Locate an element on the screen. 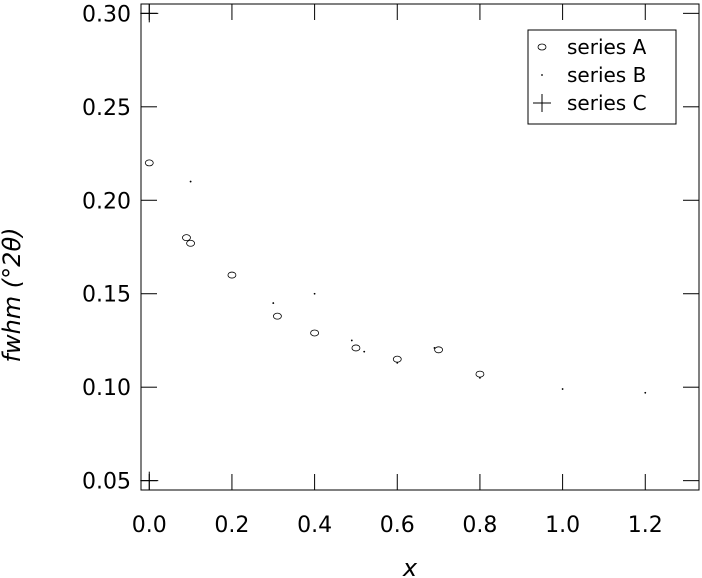 This screenshot has width=702, height=578. y-tick-label: 0.30 is located at coordinates (106, 14).